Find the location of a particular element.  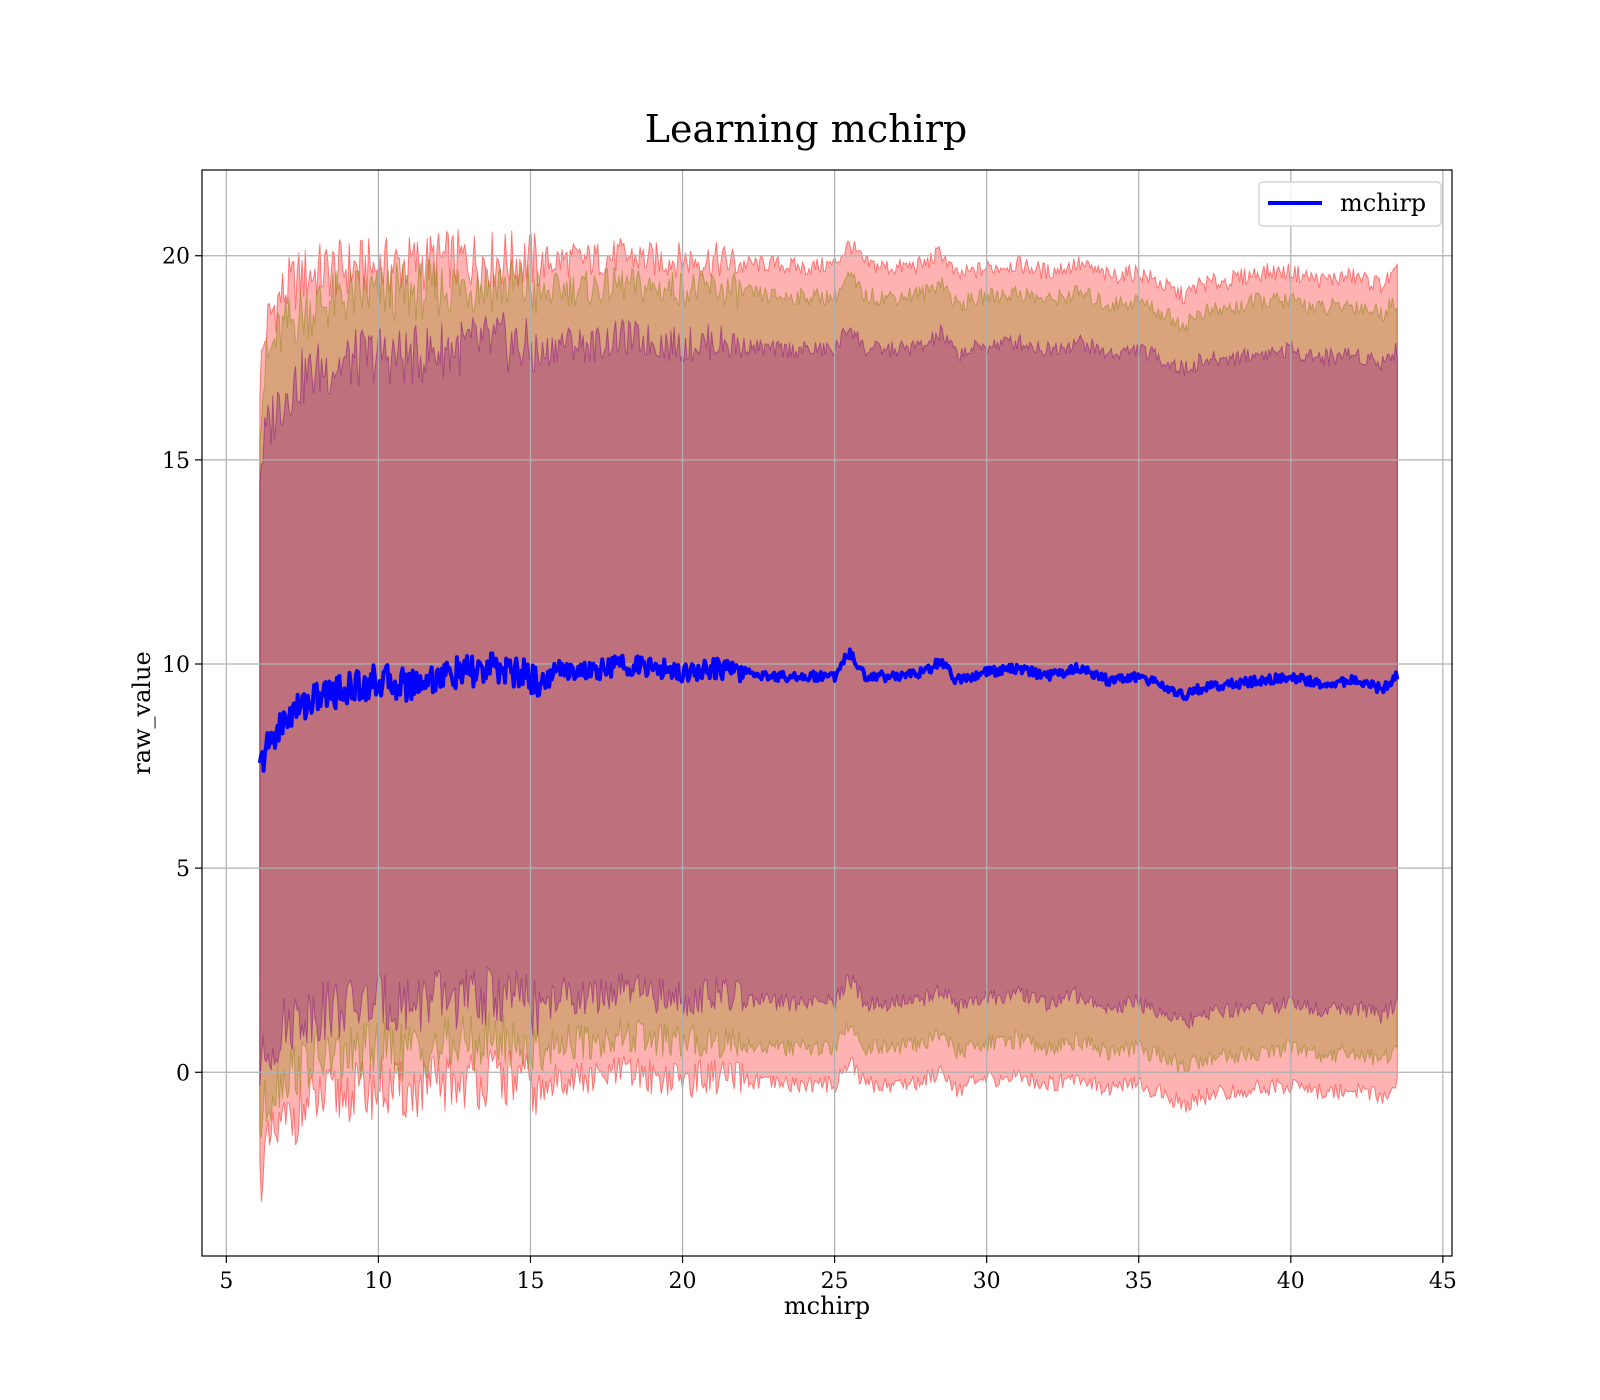

x-tick-label: 25 is located at coordinates (835, 1281).